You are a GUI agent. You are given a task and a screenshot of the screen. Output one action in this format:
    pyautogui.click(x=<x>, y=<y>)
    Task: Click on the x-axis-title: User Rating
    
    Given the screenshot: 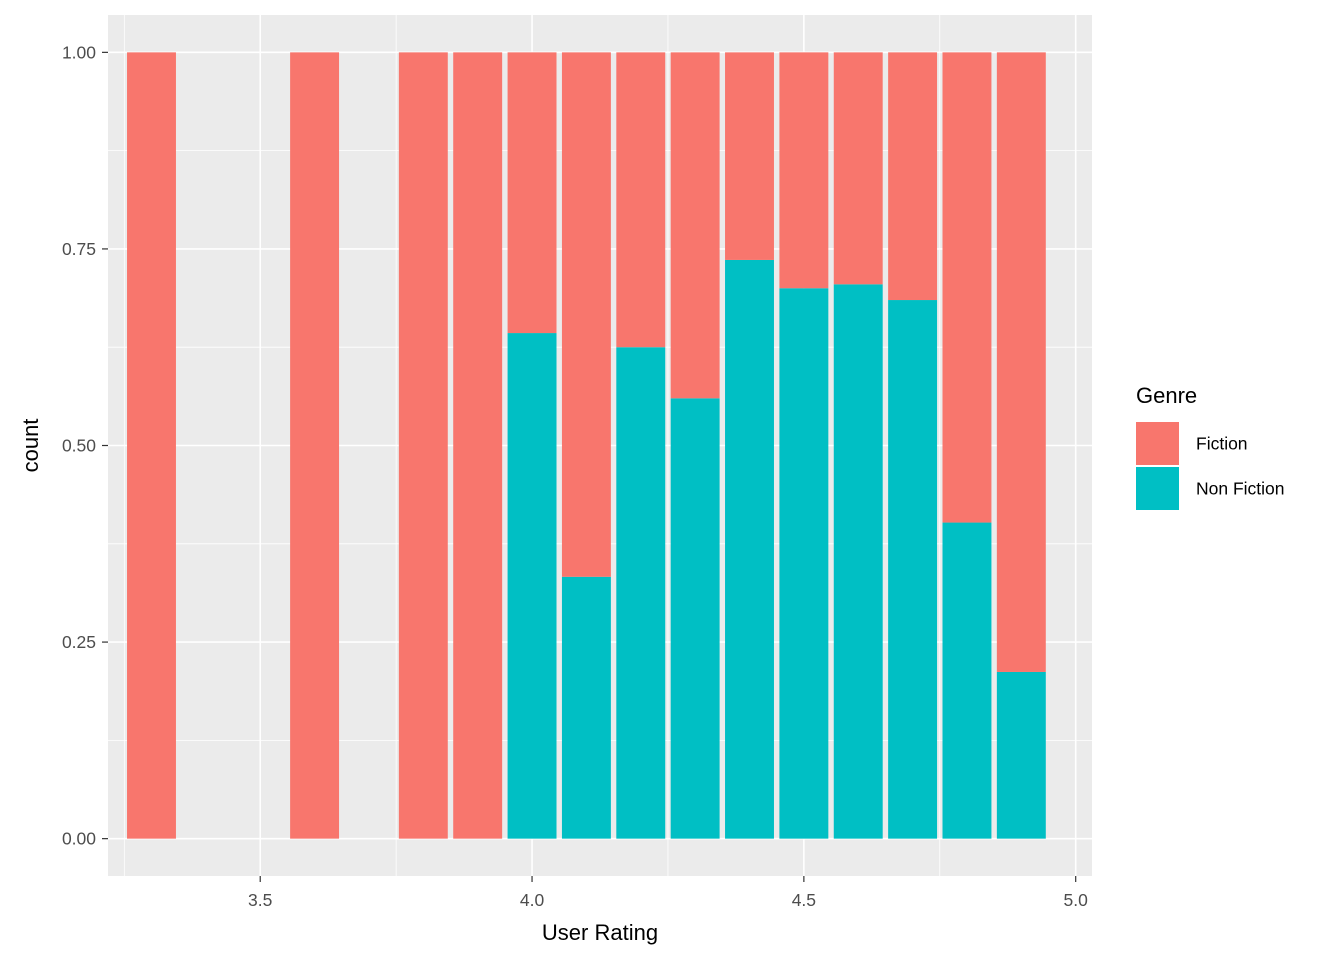 What is the action you would take?
    pyautogui.click(x=600, y=932)
    